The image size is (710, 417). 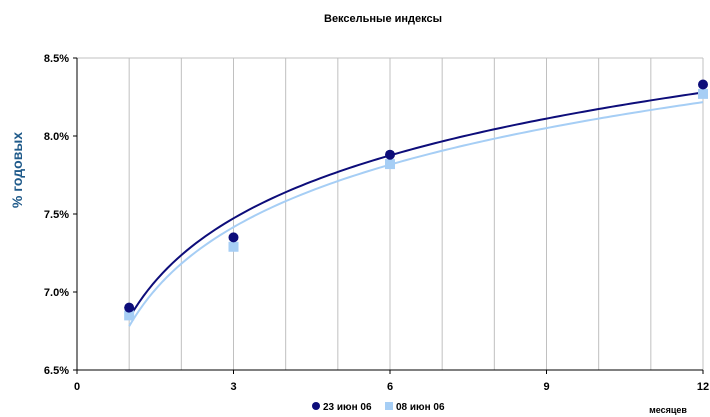 I want to click on chart-title: Вексельные индексы, so click(x=383, y=19).